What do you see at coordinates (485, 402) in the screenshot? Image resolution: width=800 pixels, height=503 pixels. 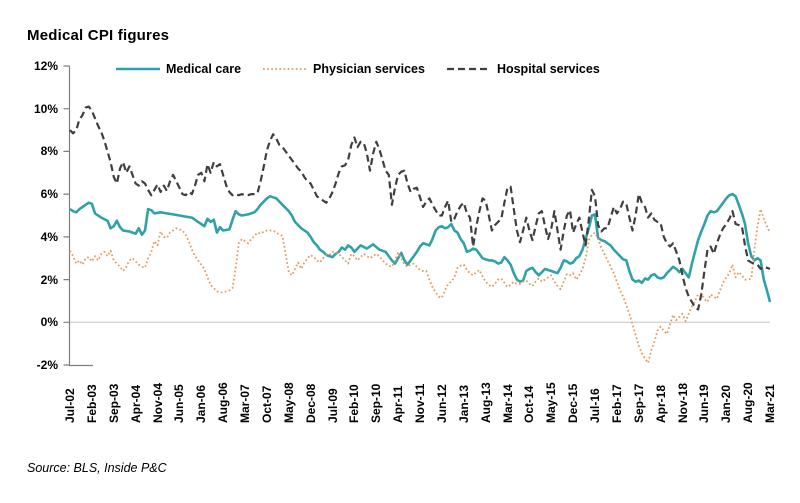 I see `x-tick-label-Aug-13: Aug-13` at bounding box center [485, 402].